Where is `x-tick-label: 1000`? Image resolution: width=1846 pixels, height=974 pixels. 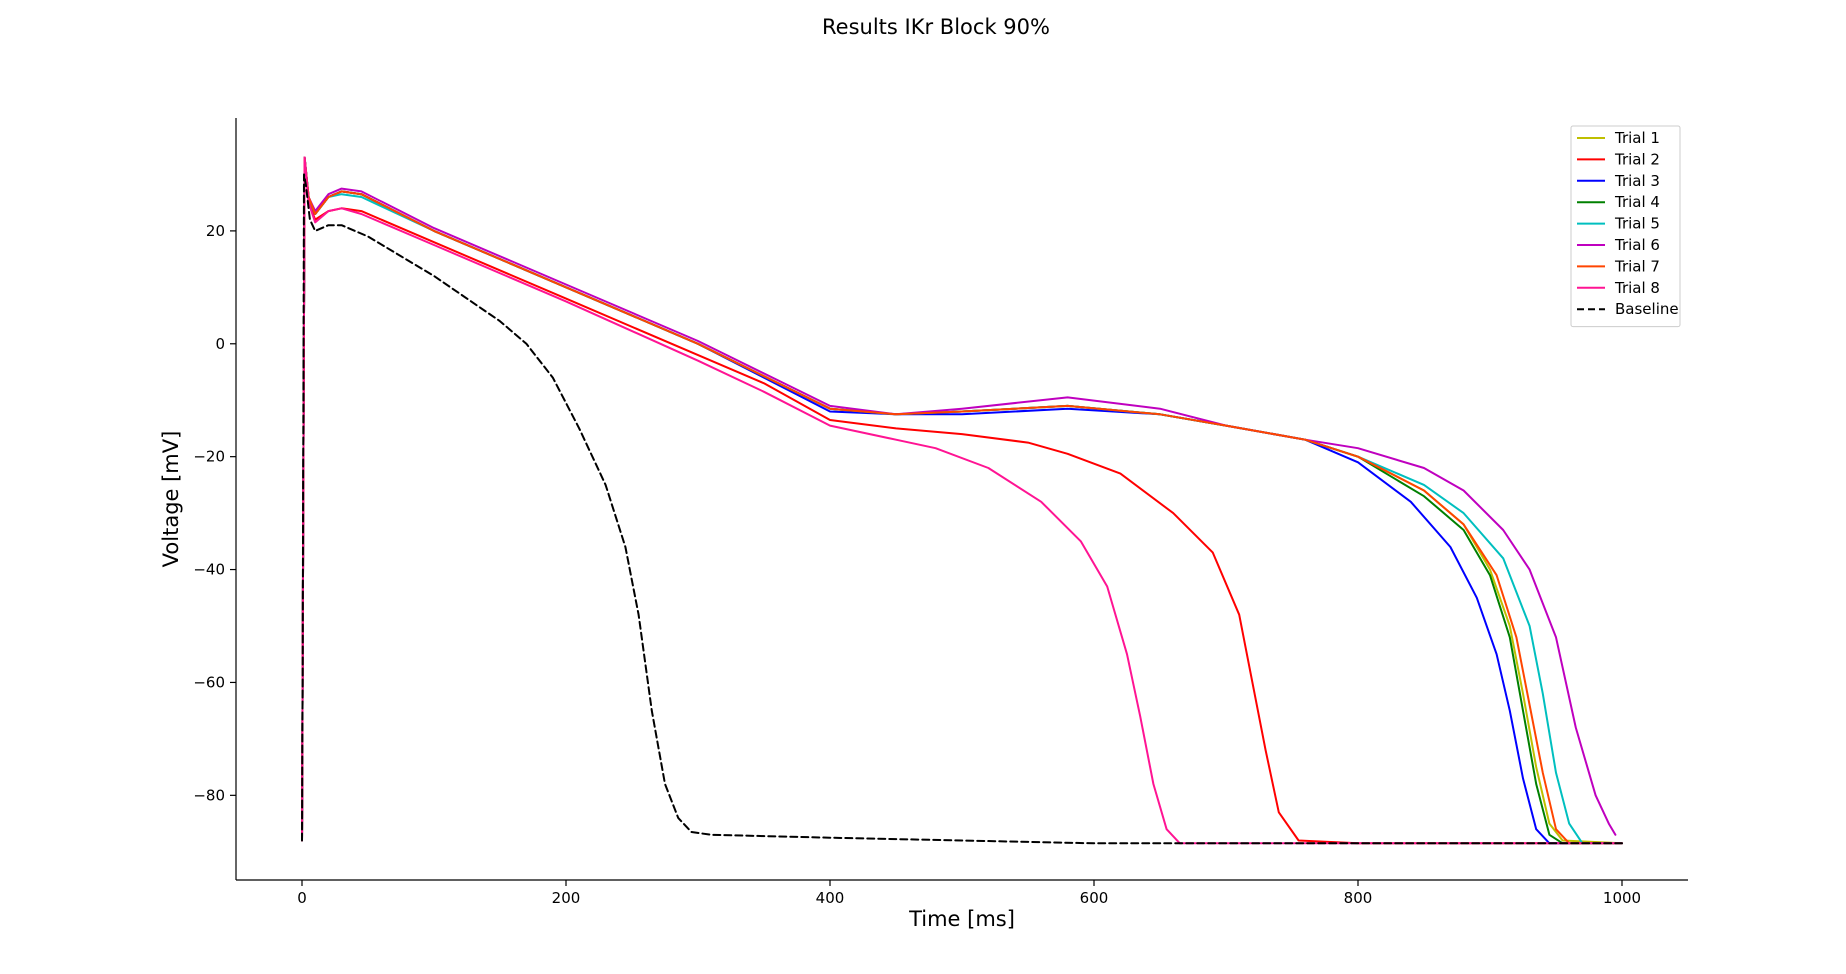
x-tick-label: 1000 is located at coordinates (1622, 898).